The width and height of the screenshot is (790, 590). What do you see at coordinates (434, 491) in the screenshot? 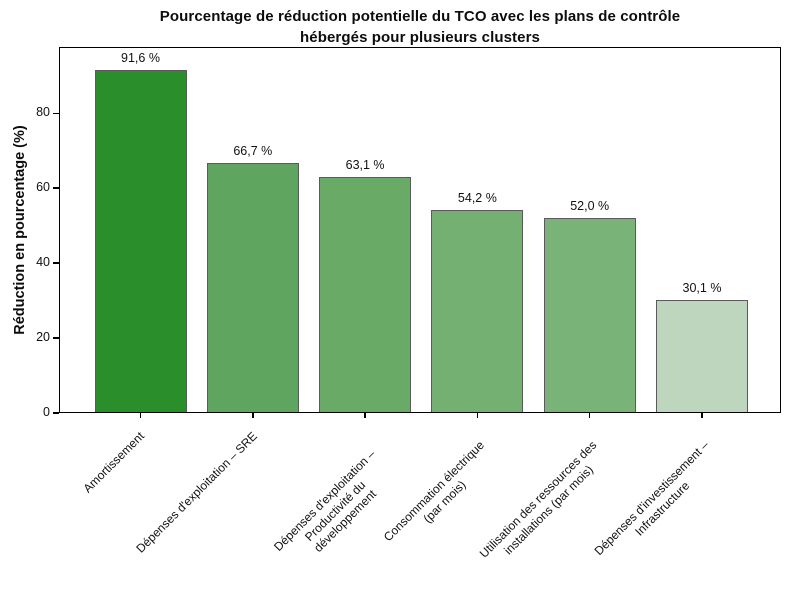
I see `x-axis-tick-label: Consommation électrique (par mois)` at bounding box center [434, 491].